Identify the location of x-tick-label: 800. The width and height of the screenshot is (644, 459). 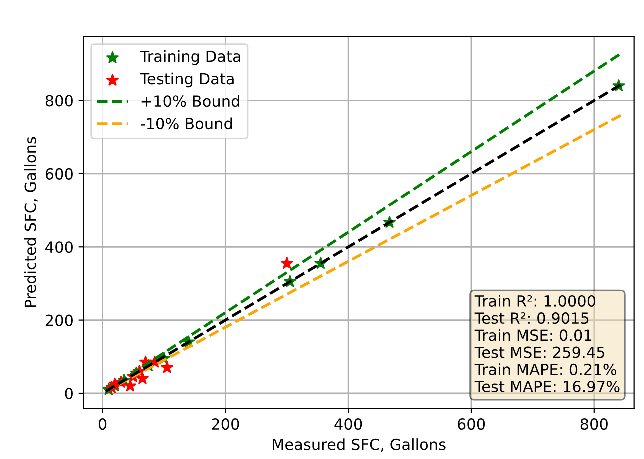
(594, 424).